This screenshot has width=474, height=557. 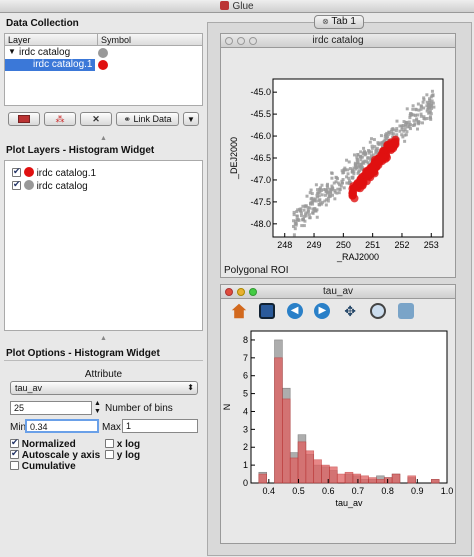 What do you see at coordinates (339, 22) in the screenshot?
I see `tab-1: ⊗ Tab 1` at bounding box center [339, 22].